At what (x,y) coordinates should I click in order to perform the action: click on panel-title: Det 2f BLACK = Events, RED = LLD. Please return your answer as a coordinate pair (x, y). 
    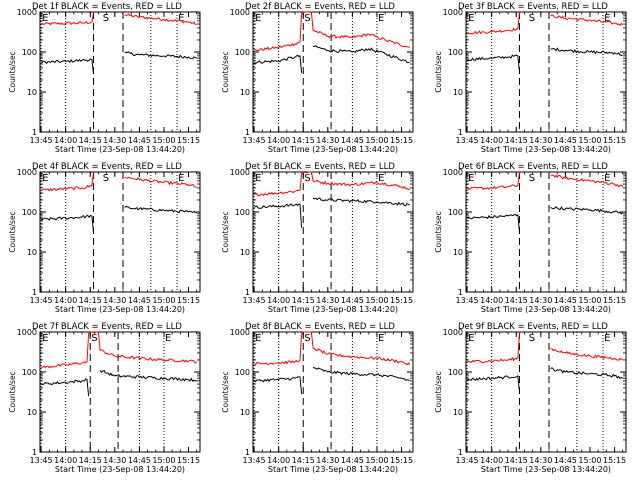
    Looking at the image, I should click on (320, 7).